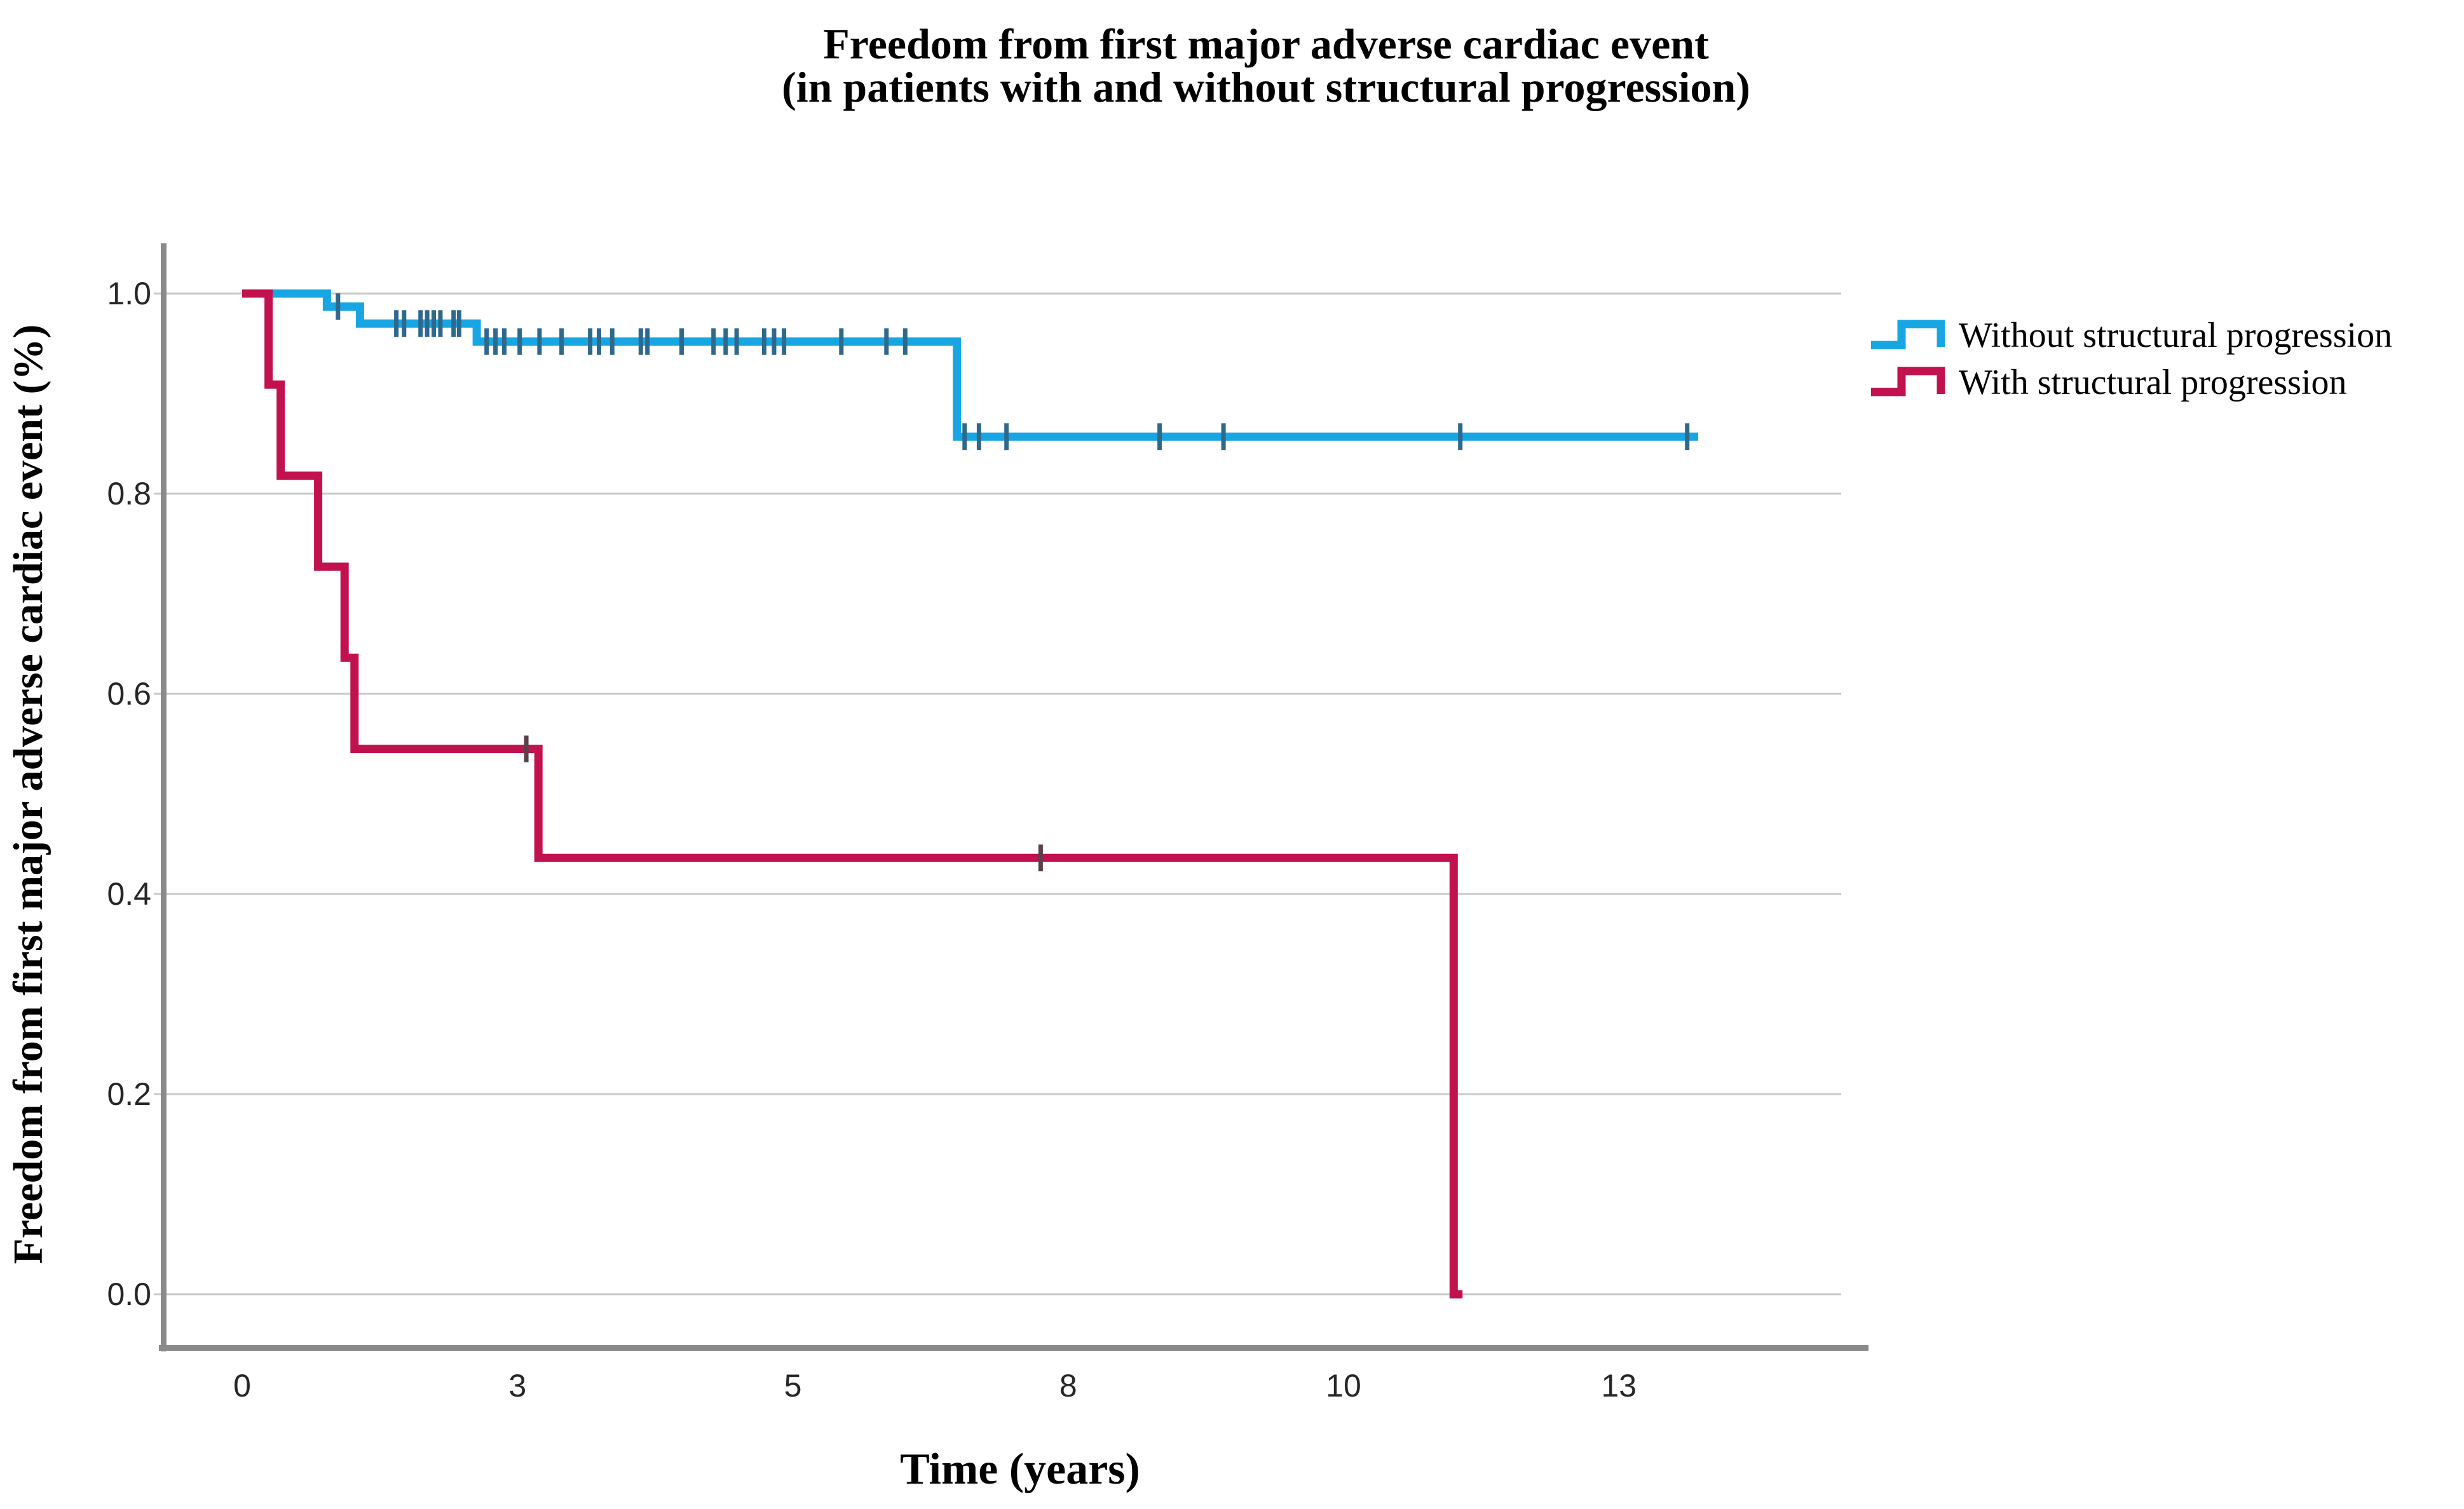 This screenshot has width=2464, height=1509. What do you see at coordinates (1343, 1386) in the screenshot?
I see `x-tick-label-10: 10` at bounding box center [1343, 1386].